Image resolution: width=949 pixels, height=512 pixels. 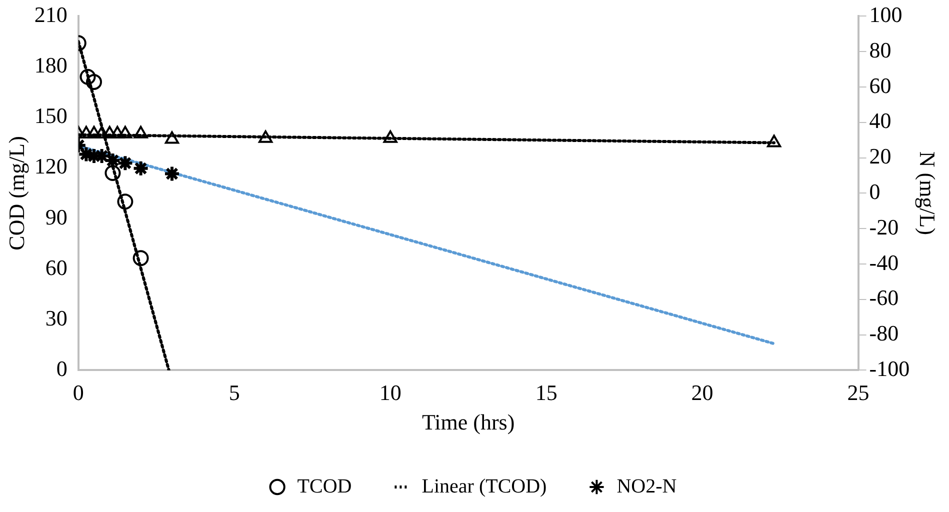 What do you see at coordinates (51, 115) in the screenshot?
I see `y-tick-label: 150` at bounding box center [51, 115].